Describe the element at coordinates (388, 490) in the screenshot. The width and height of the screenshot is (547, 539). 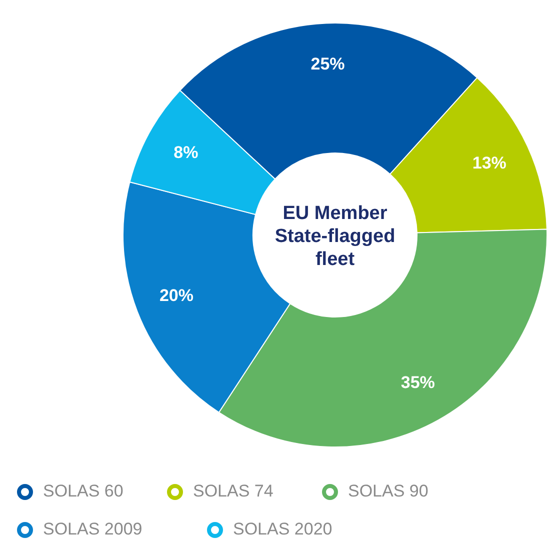
I see `legend-label: SOLAS 90` at that location.